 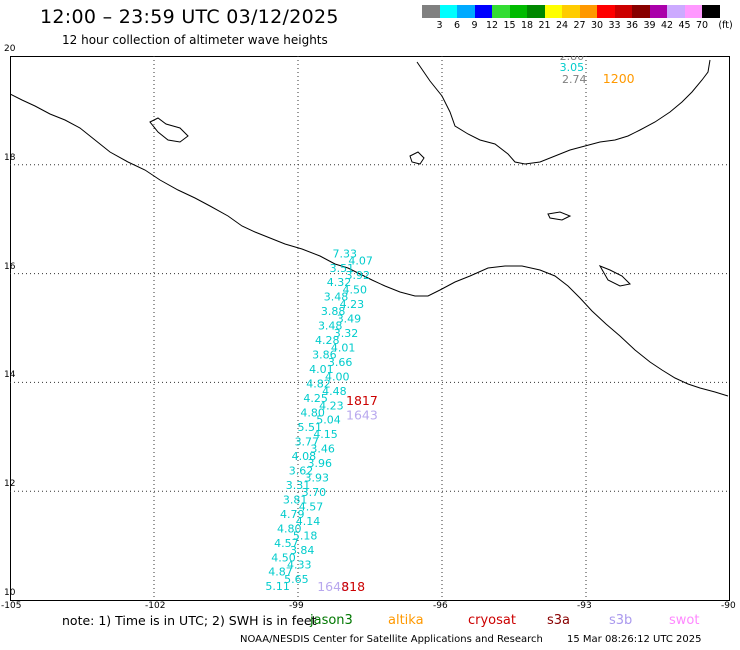 I want to click on satellite-jason3: jason3, so click(x=331, y=620).